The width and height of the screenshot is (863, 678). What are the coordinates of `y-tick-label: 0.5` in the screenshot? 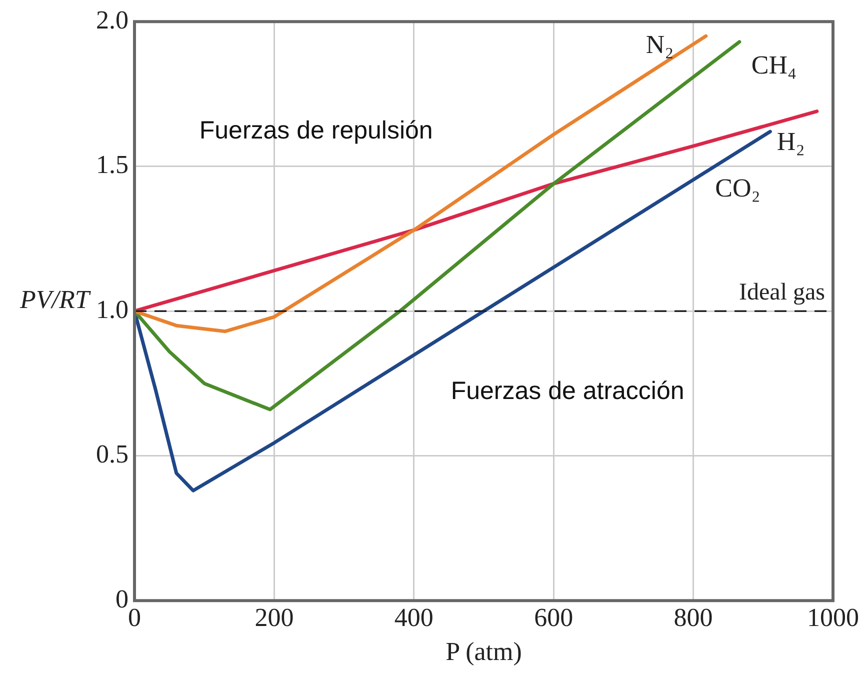 It's located at (112, 454).